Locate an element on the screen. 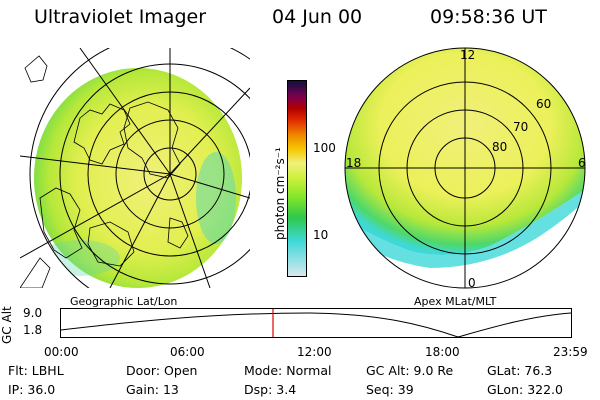  status-filter: Flt: LBHL is located at coordinates (36, 370).